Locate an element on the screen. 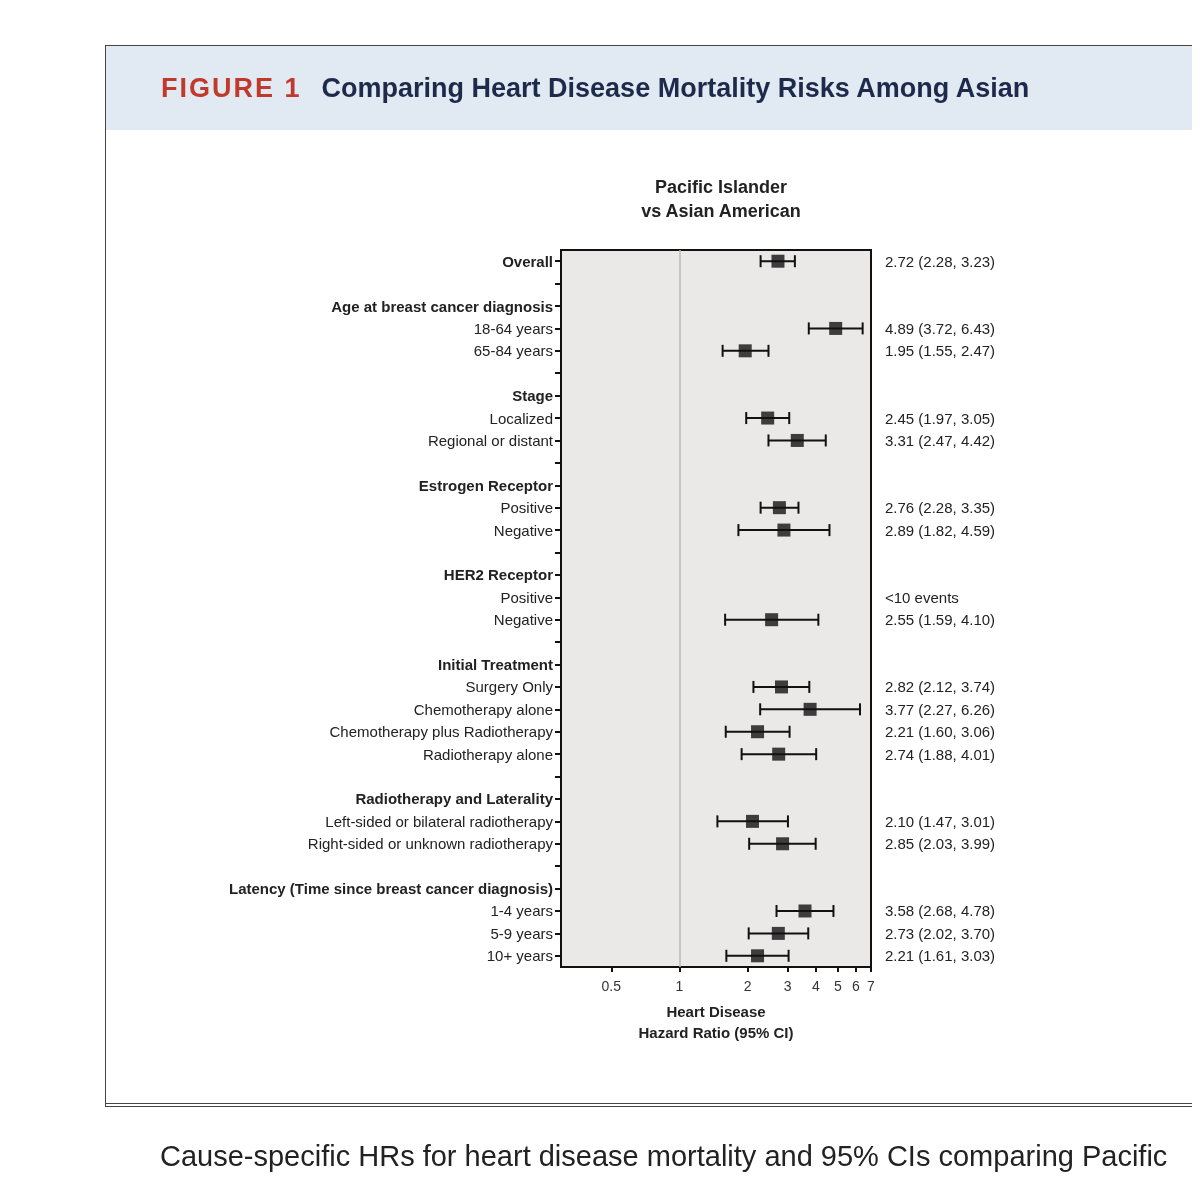 The image size is (1200, 1199). y-tick-label: Left-sided or bilateral radiotherapy is located at coordinates (439, 821).